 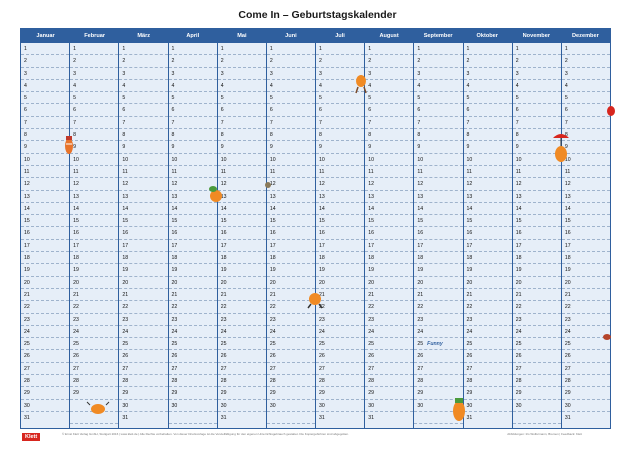 What do you see at coordinates (389, 418) in the screenshot?
I see `day-cell: 31` at bounding box center [389, 418].